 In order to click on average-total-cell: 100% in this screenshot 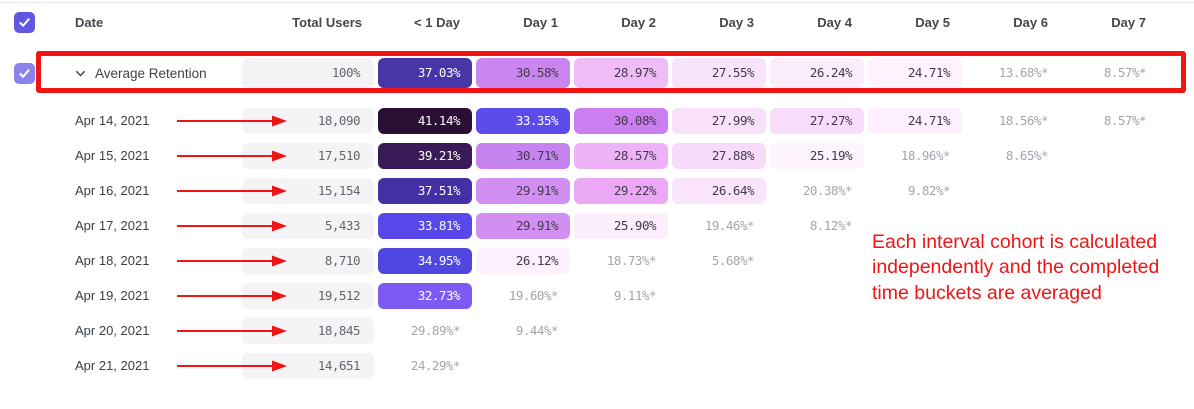, I will do `click(308, 73)`.